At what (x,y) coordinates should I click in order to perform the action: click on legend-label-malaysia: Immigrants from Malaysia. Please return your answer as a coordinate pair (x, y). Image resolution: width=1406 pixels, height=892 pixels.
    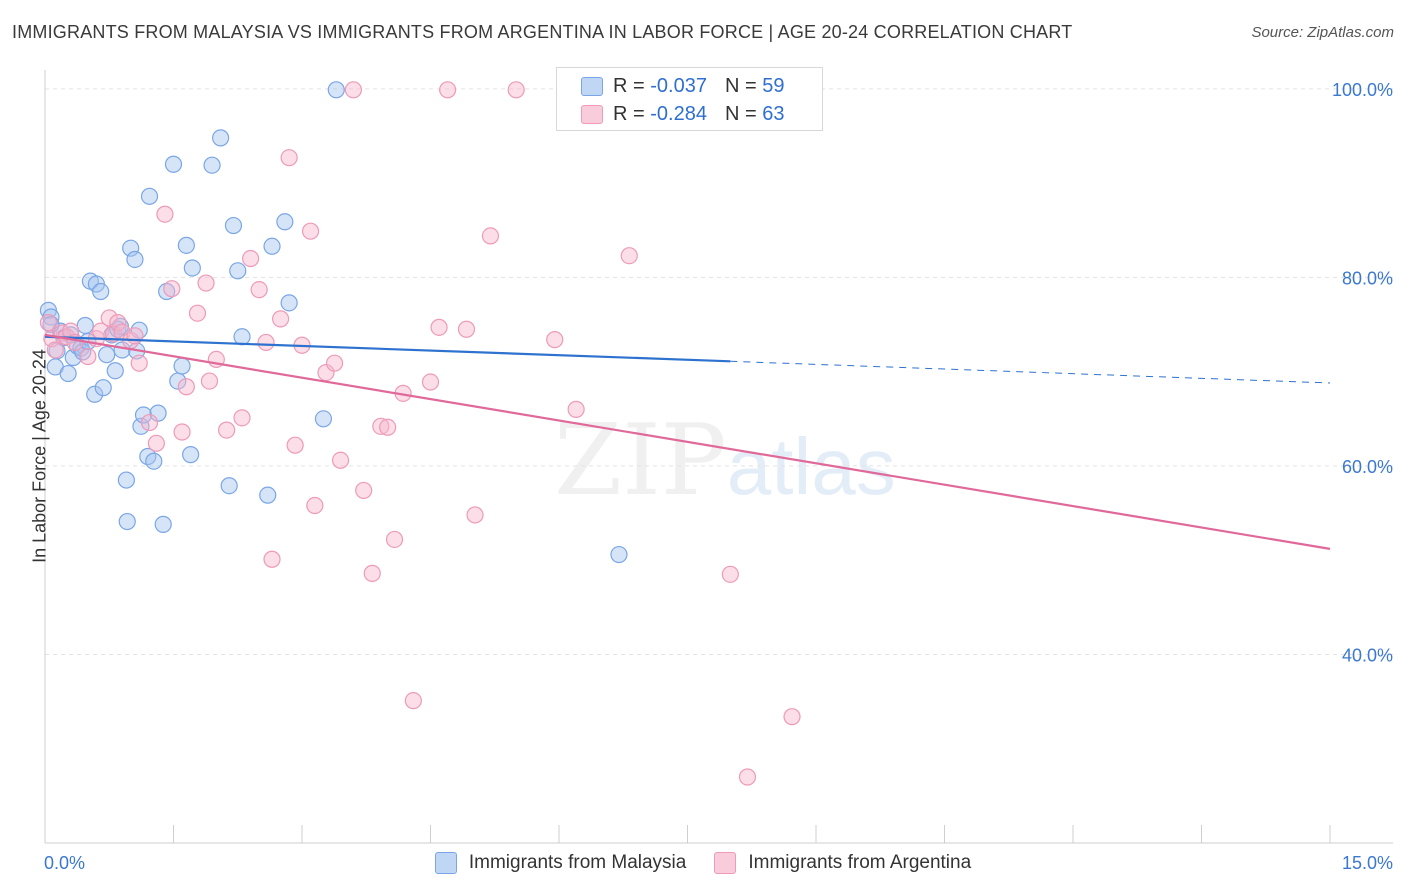
    Looking at the image, I should click on (577, 862).